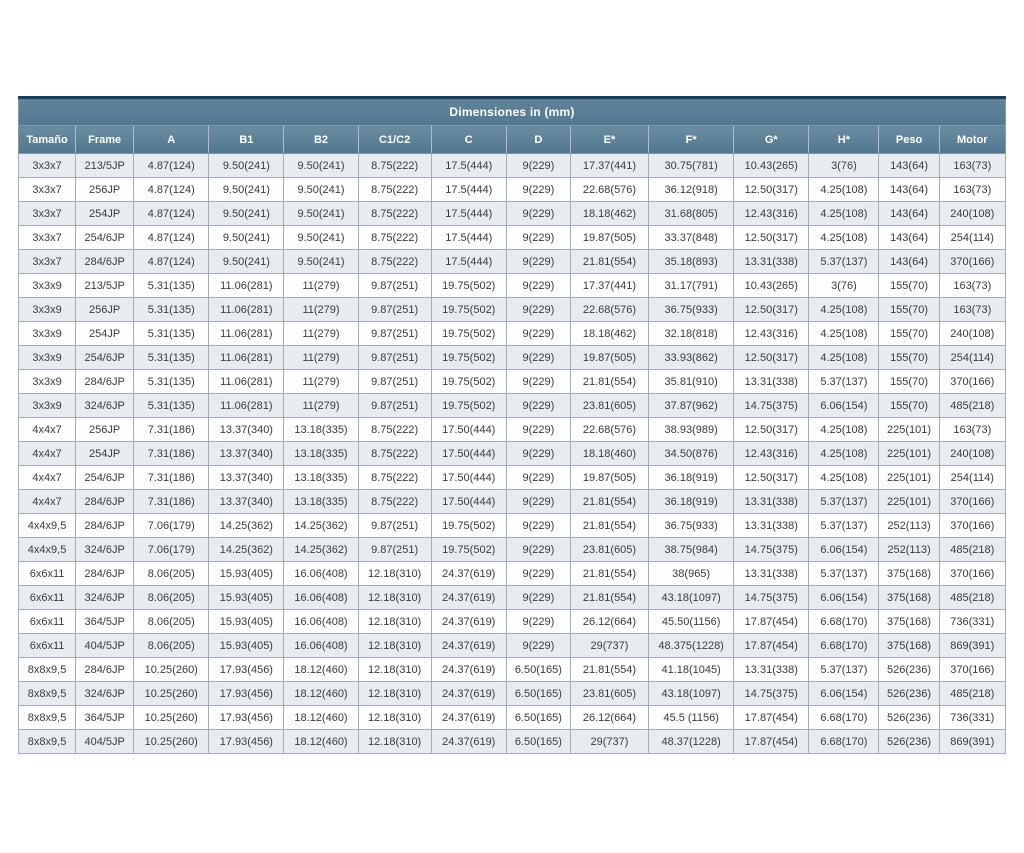 The image size is (1024, 853). Describe the element at coordinates (909, 139) in the screenshot. I see `column-header-peso: Peso` at that location.